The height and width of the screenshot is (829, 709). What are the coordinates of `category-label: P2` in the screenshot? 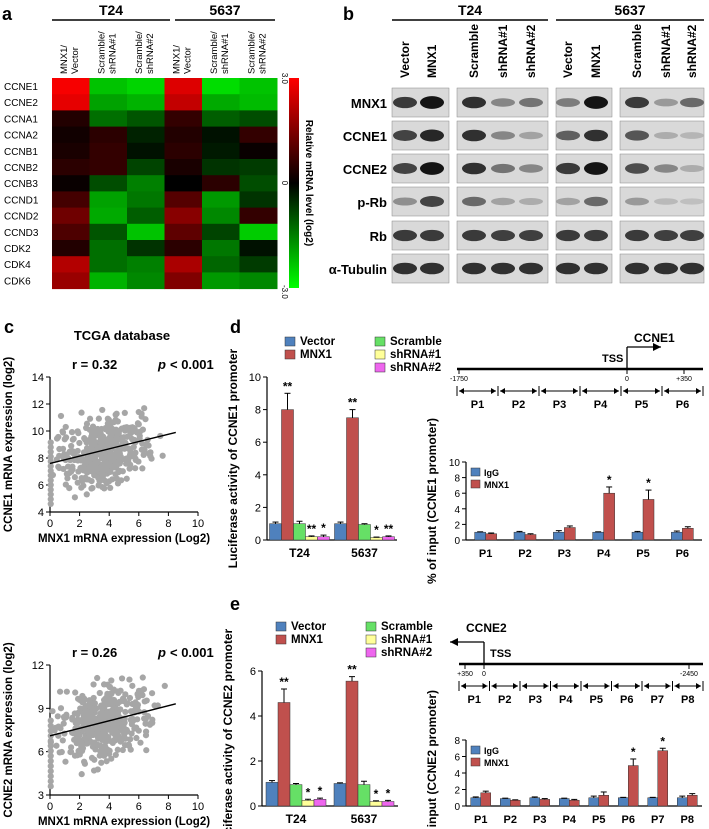 It's located at (524, 554).